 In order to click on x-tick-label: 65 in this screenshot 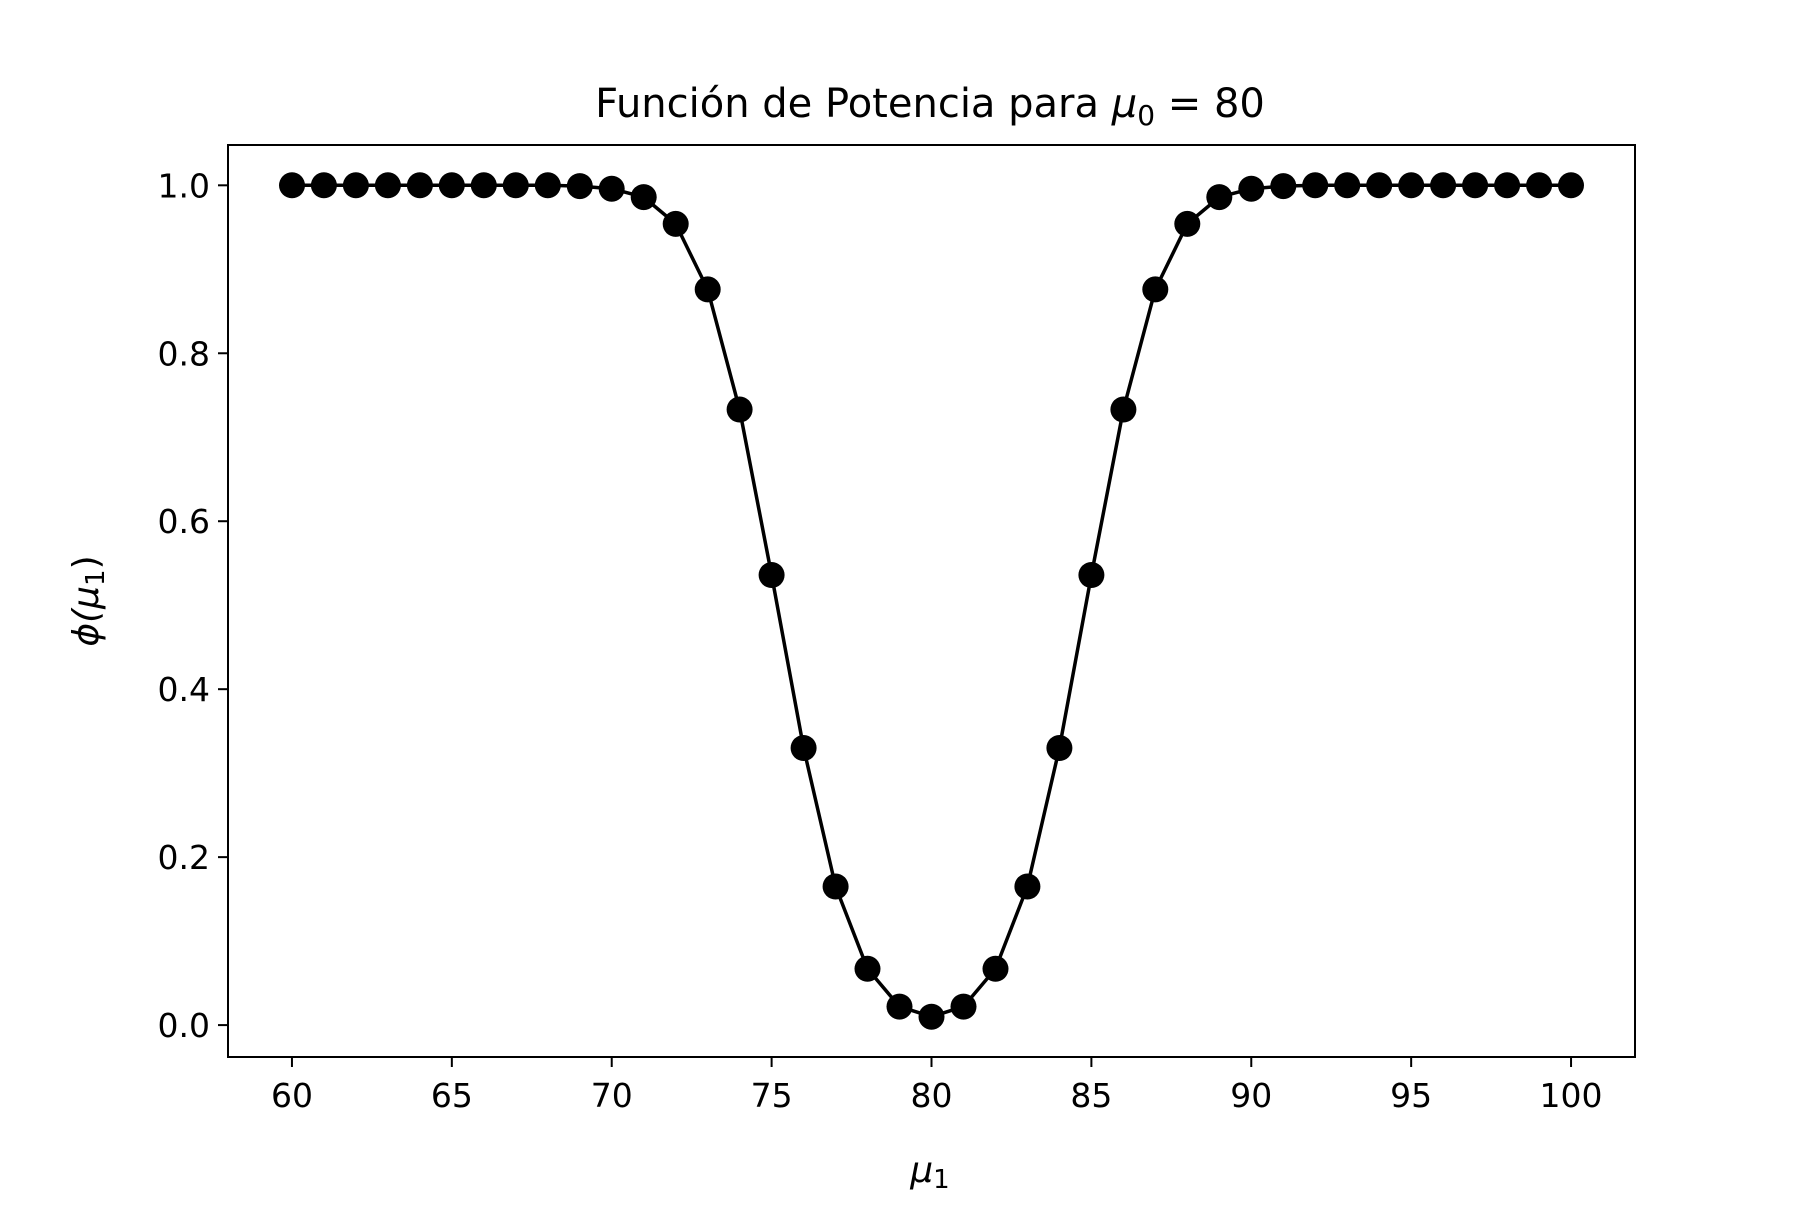, I will do `click(452, 1095)`.